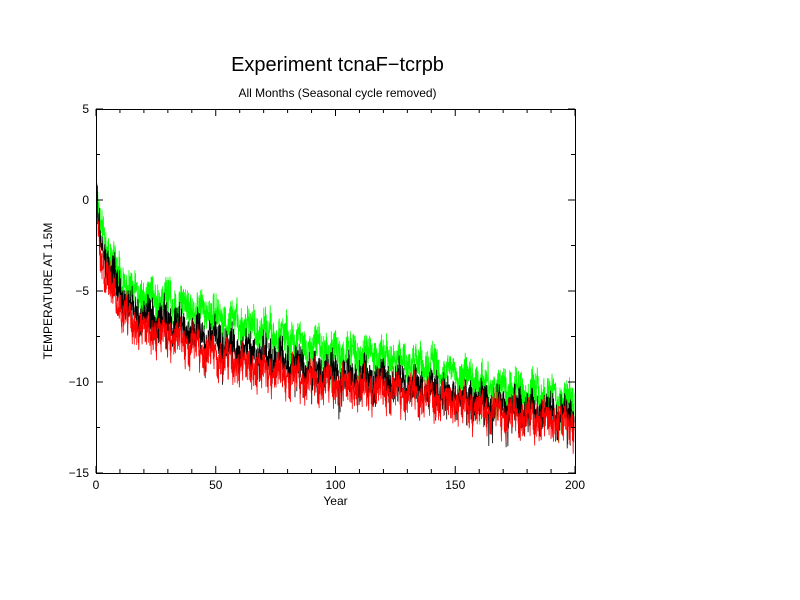 The height and width of the screenshot is (600, 800). What do you see at coordinates (575, 485) in the screenshot?
I see `x-tick-label: 200` at bounding box center [575, 485].